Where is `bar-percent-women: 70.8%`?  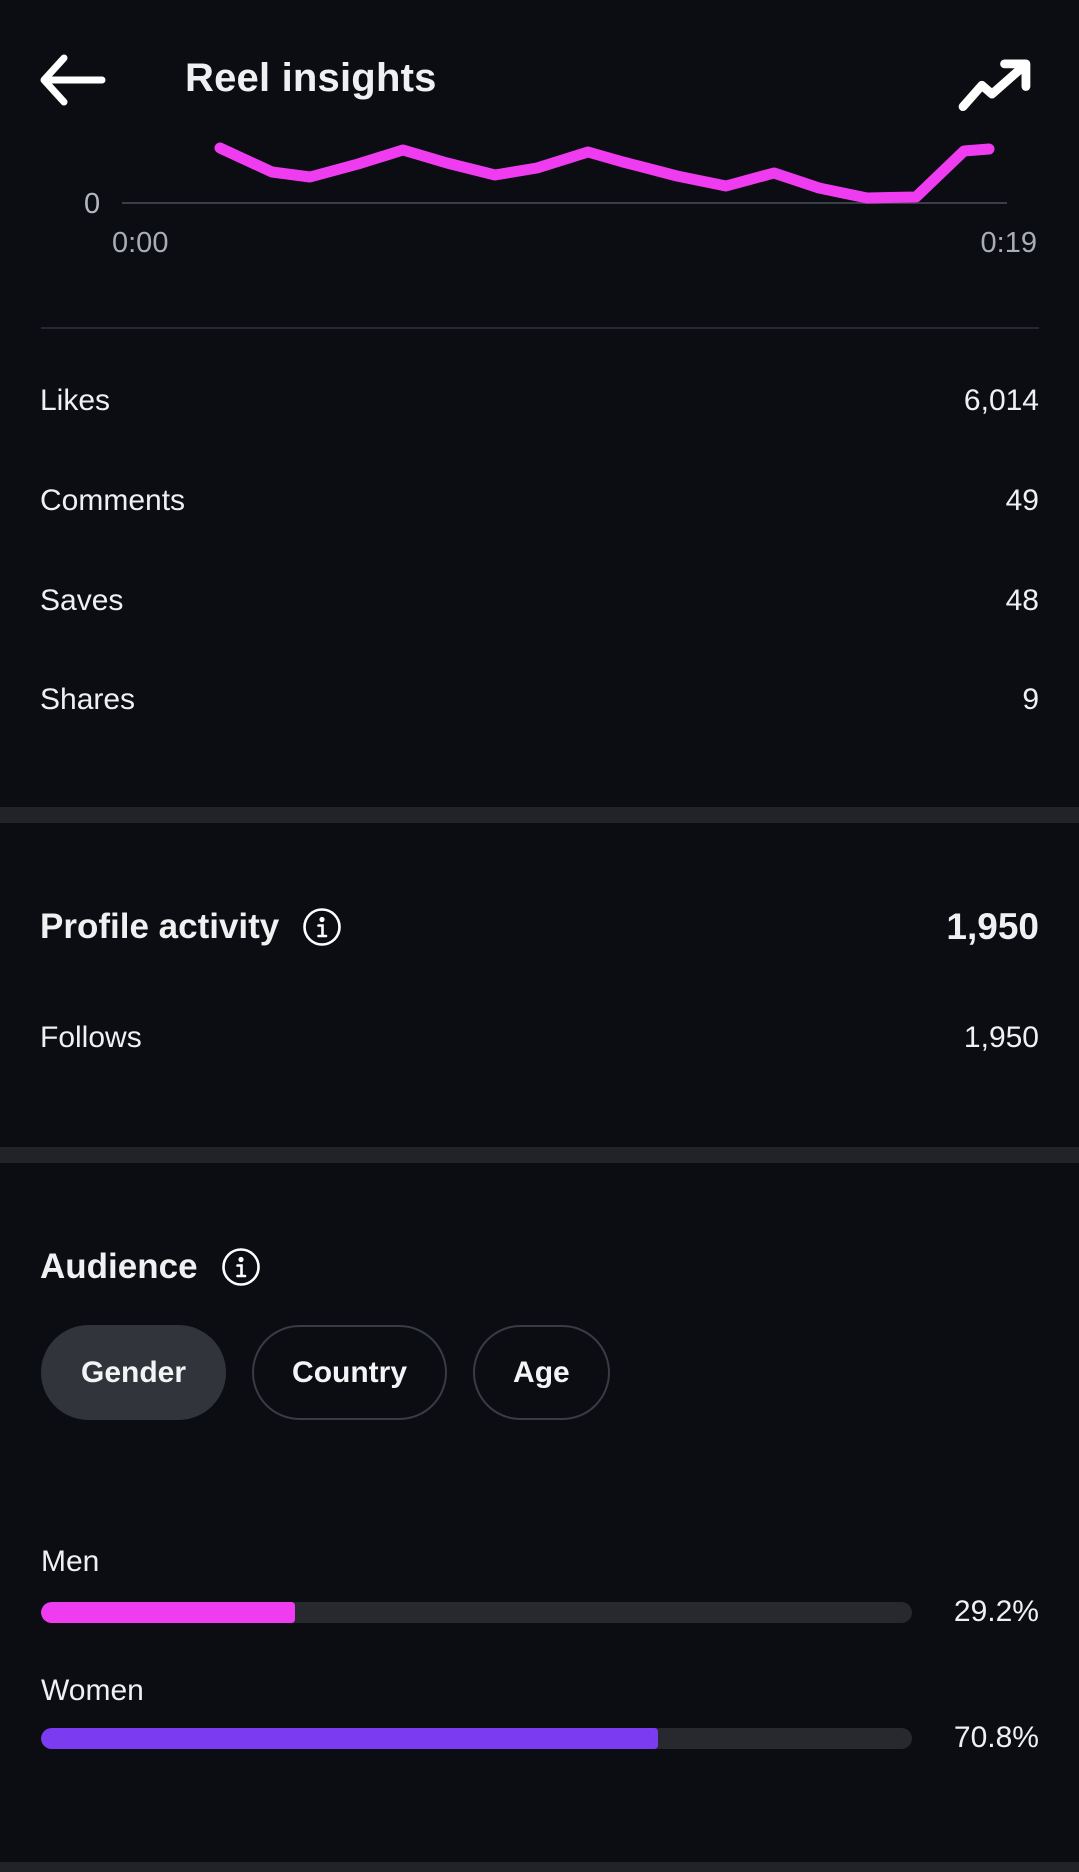 bar-percent-women: 70.8% is located at coordinates (996, 1737).